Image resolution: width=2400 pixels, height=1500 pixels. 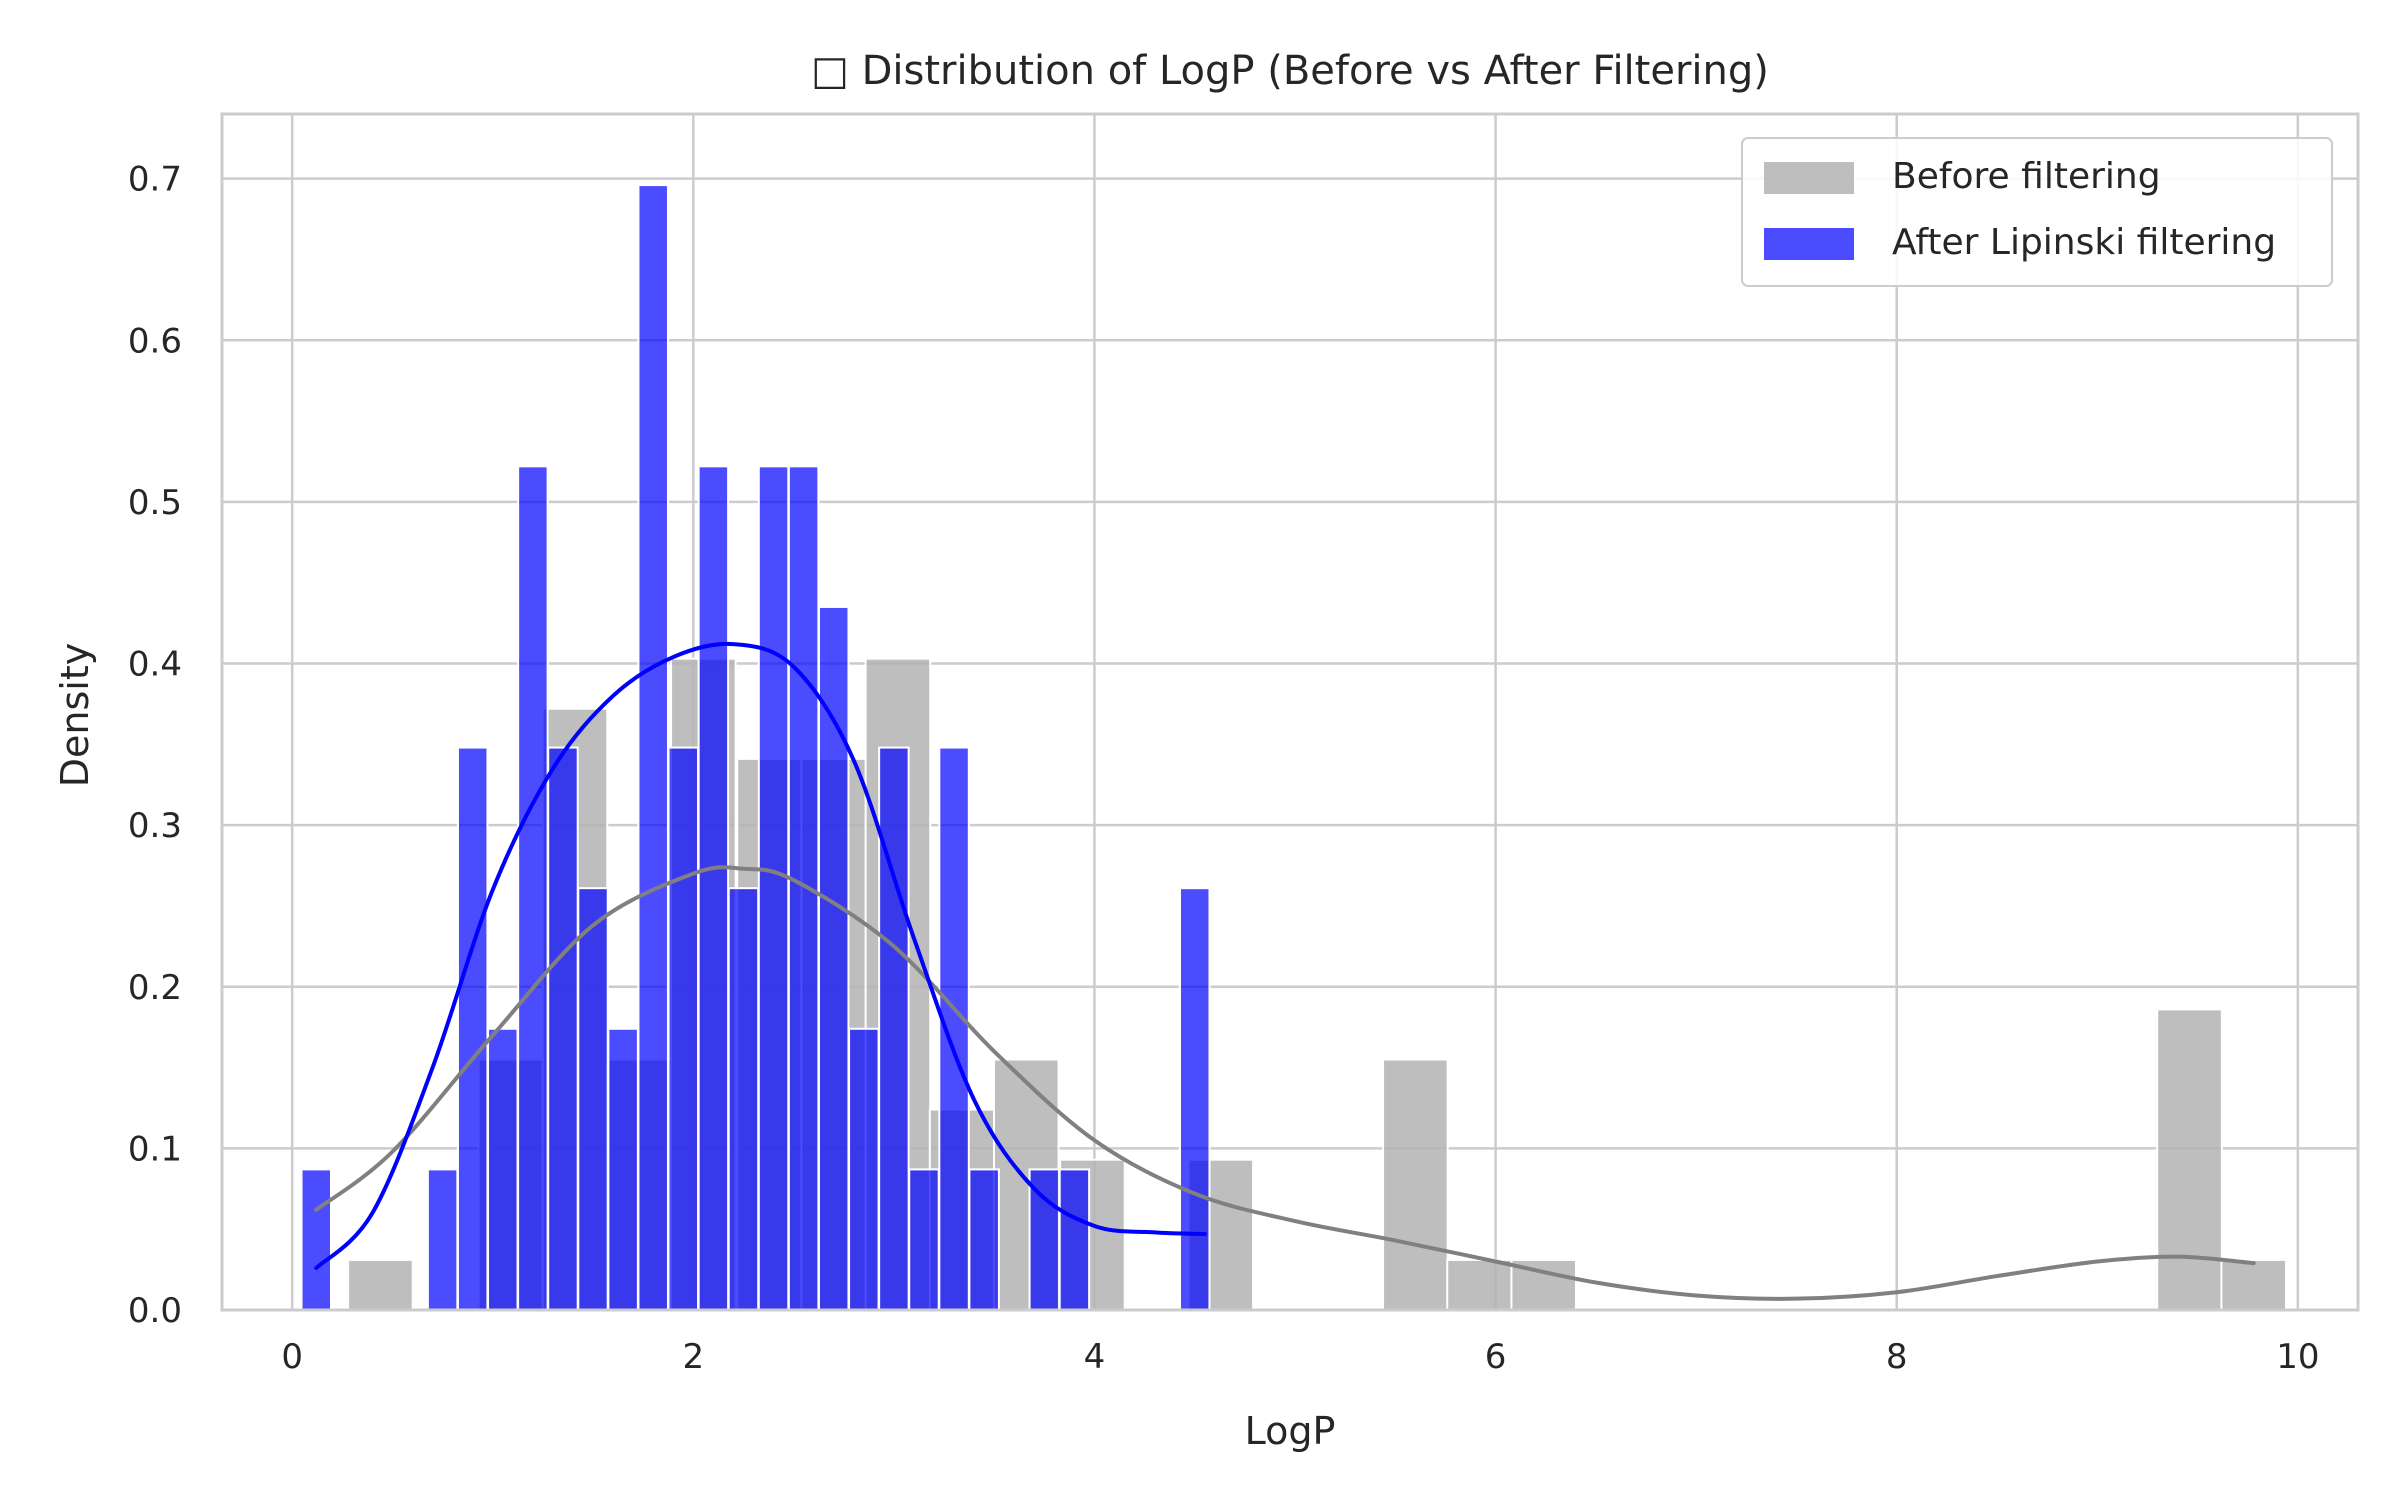 What do you see at coordinates (1300, 1357) in the screenshot?
I see `x-axis-ticks: 0 2 4 6 8 10` at bounding box center [1300, 1357].